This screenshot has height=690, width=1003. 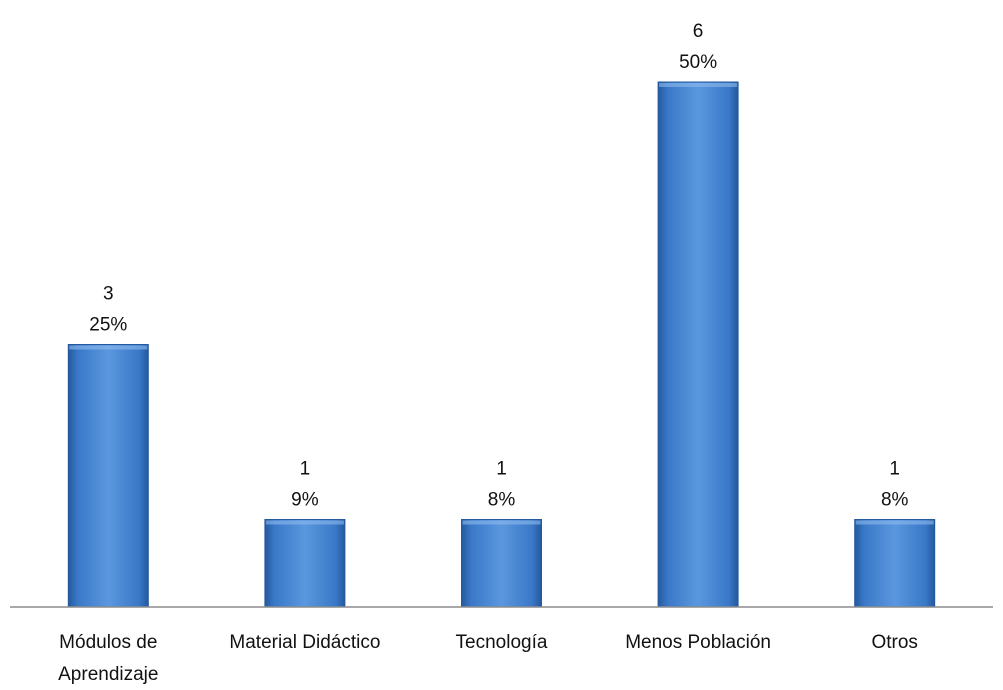 What do you see at coordinates (895, 500) in the screenshot?
I see `data-label-percent-4: 8%` at bounding box center [895, 500].